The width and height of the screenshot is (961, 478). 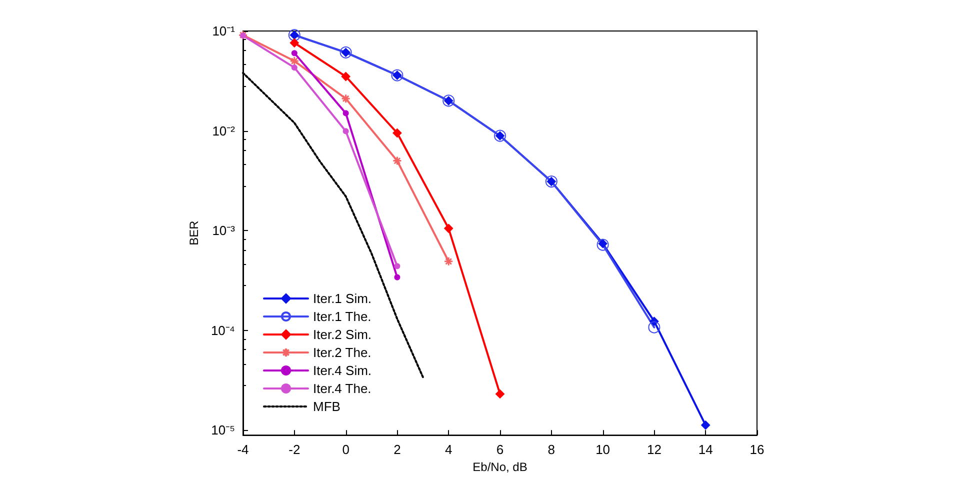 I want to click on x-tick-label: 8, so click(x=552, y=450).